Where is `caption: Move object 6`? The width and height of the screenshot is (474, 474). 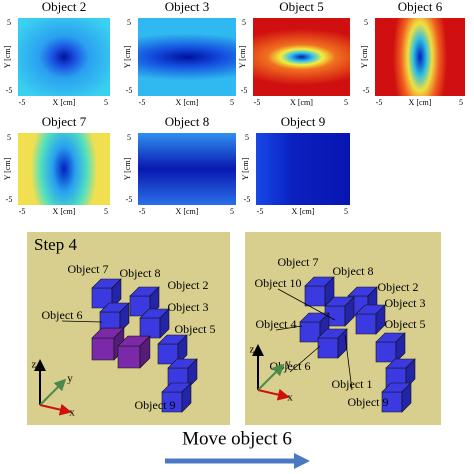 caption: Move object 6 is located at coordinates (237, 438).